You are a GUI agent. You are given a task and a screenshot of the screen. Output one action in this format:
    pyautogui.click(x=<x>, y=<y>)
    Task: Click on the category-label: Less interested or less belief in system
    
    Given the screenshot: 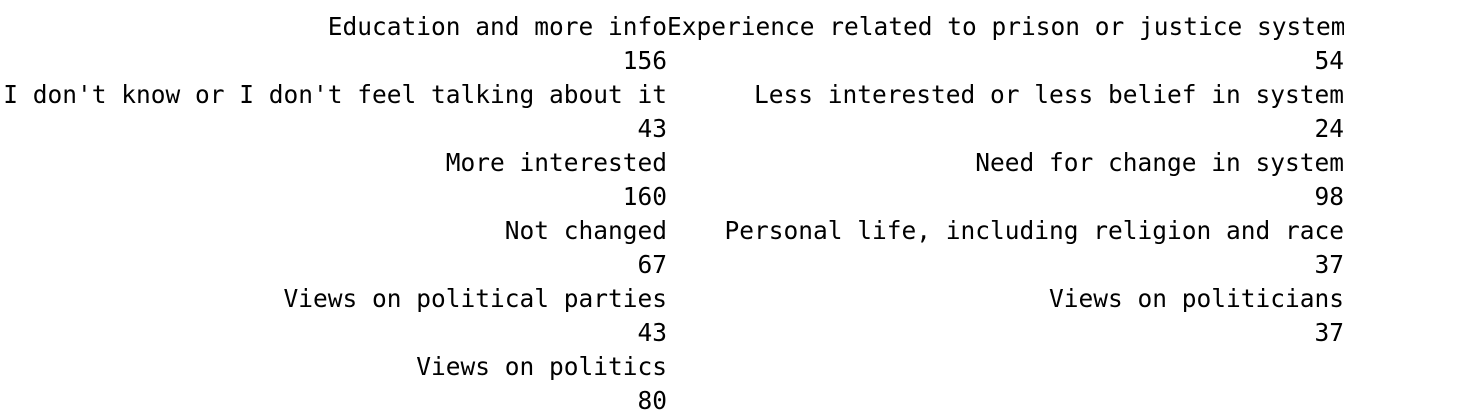 What is the action you would take?
    pyautogui.click(x=1048, y=94)
    